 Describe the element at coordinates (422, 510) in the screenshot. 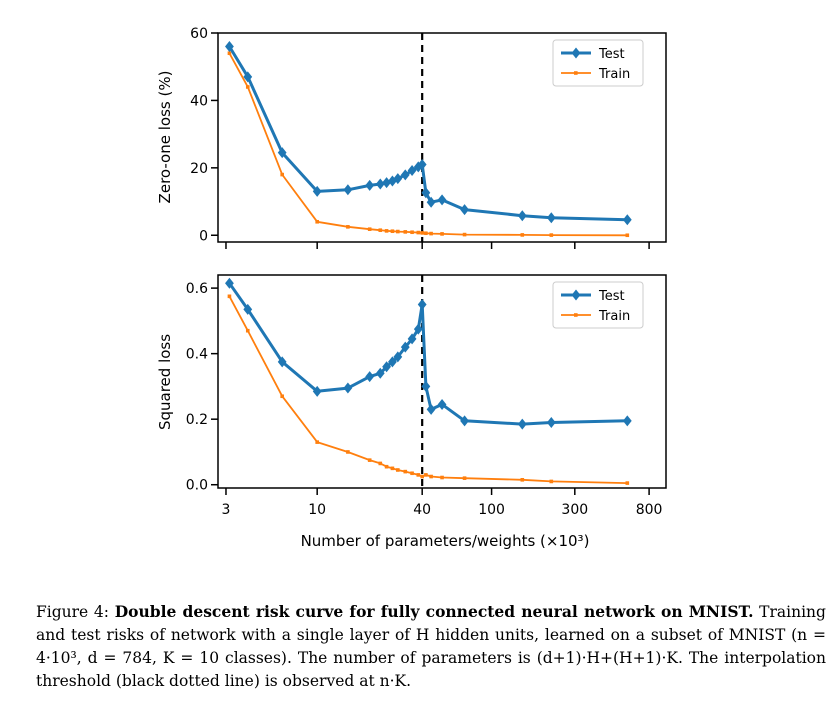

I see `bottom-xtick-label: 40` at that location.